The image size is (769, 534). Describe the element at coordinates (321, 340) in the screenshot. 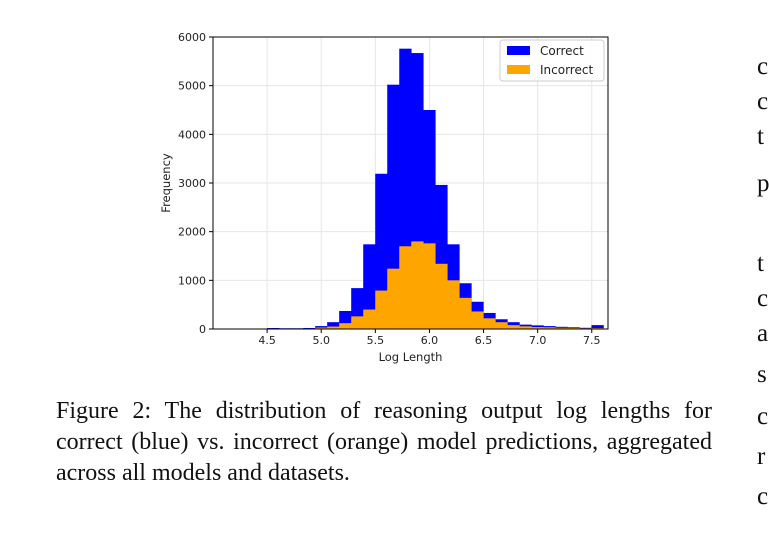

I see `x-tick-label: 5.0` at that location.